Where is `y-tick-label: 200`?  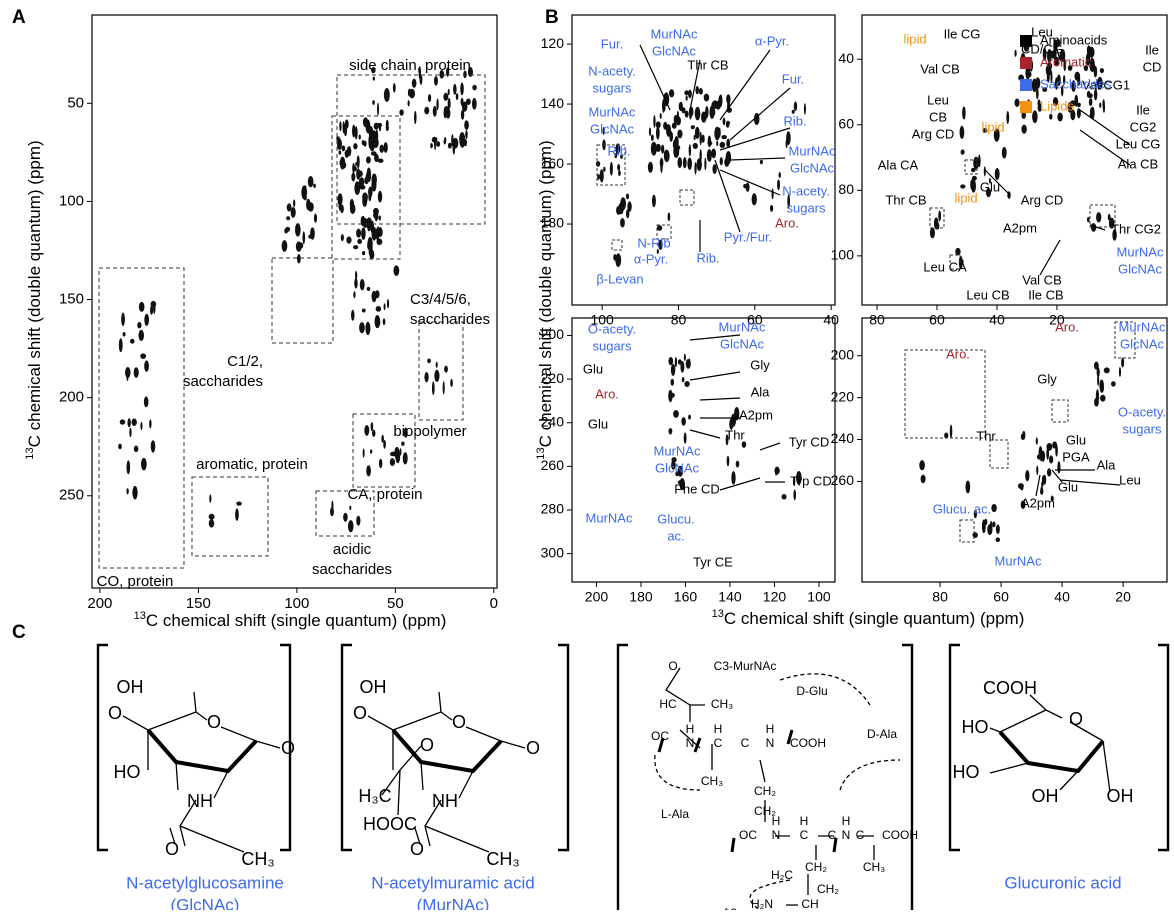
y-tick-label: 200 is located at coordinates (71, 397).